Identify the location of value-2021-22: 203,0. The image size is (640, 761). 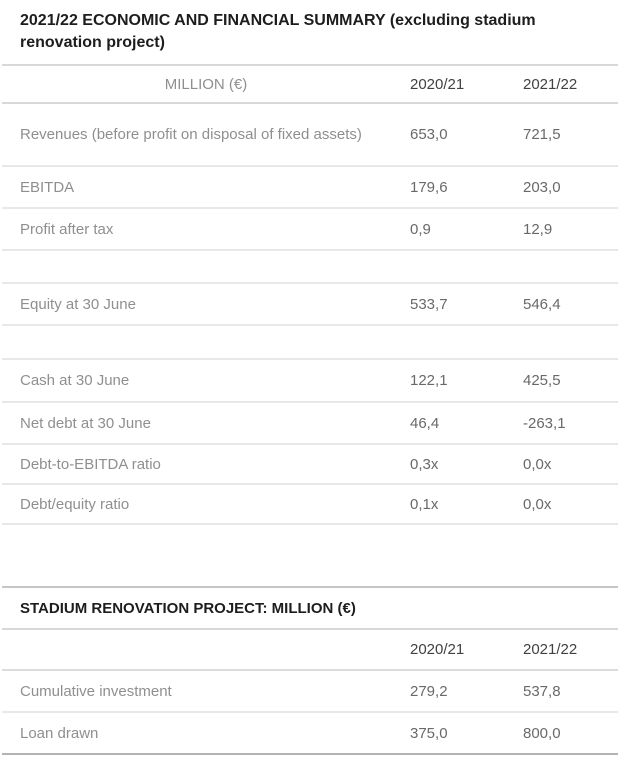
(542, 187).